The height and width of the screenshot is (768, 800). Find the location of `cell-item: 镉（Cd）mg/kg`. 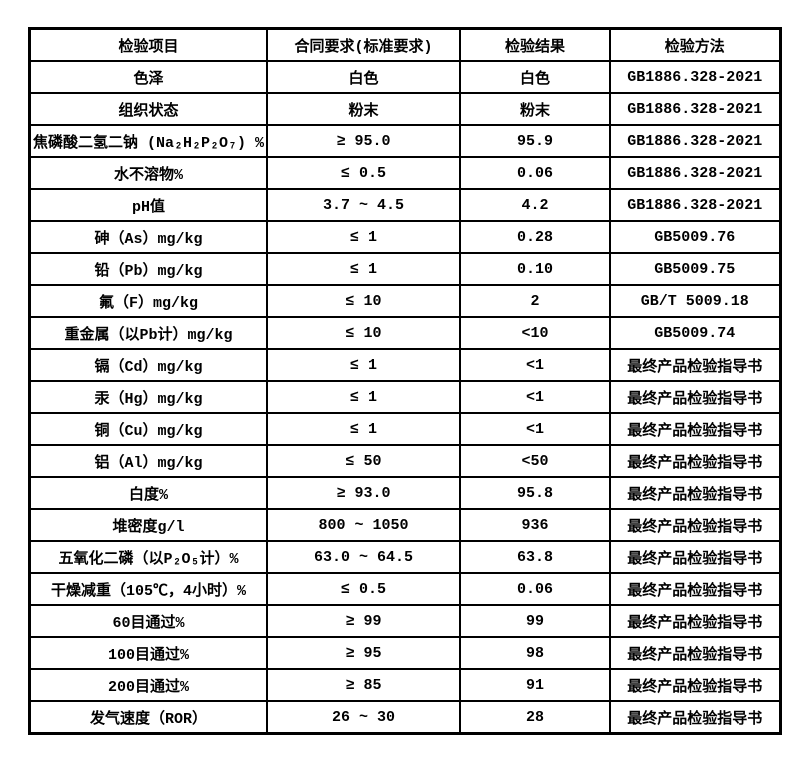

cell-item: 镉（Cd）mg/kg is located at coordinates (148, 365).